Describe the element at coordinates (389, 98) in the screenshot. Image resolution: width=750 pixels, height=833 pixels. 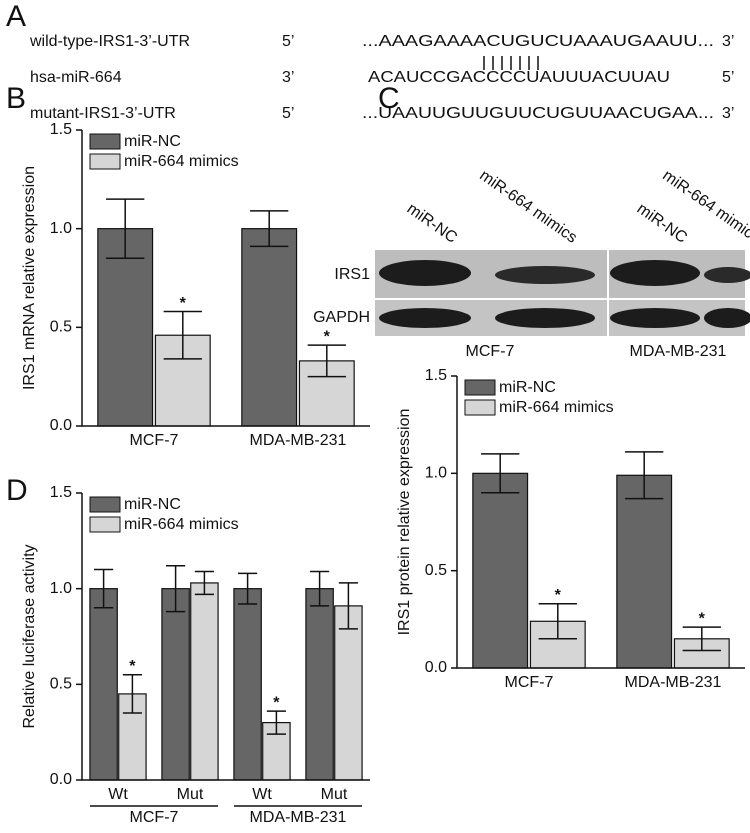
I see `panel-label: C` at that location.